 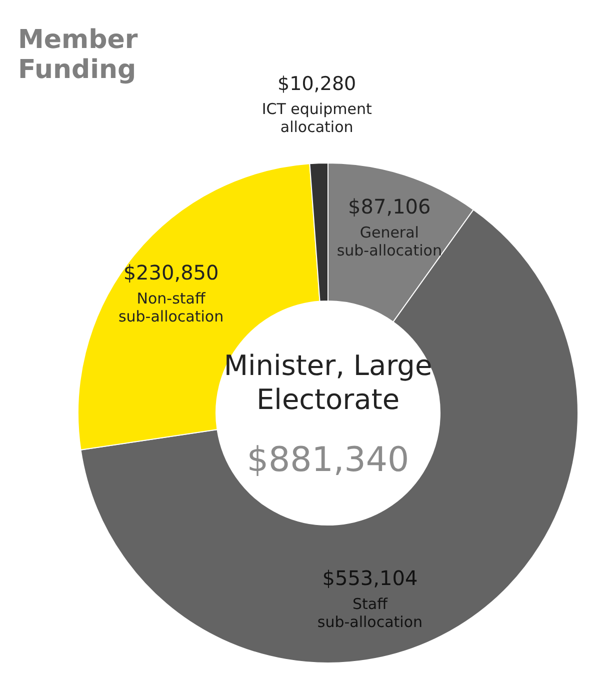 What do you see at coordinates (370, 578) in the screenshot?
I see `data-label: $553,104` at bounding box center [370, 578].